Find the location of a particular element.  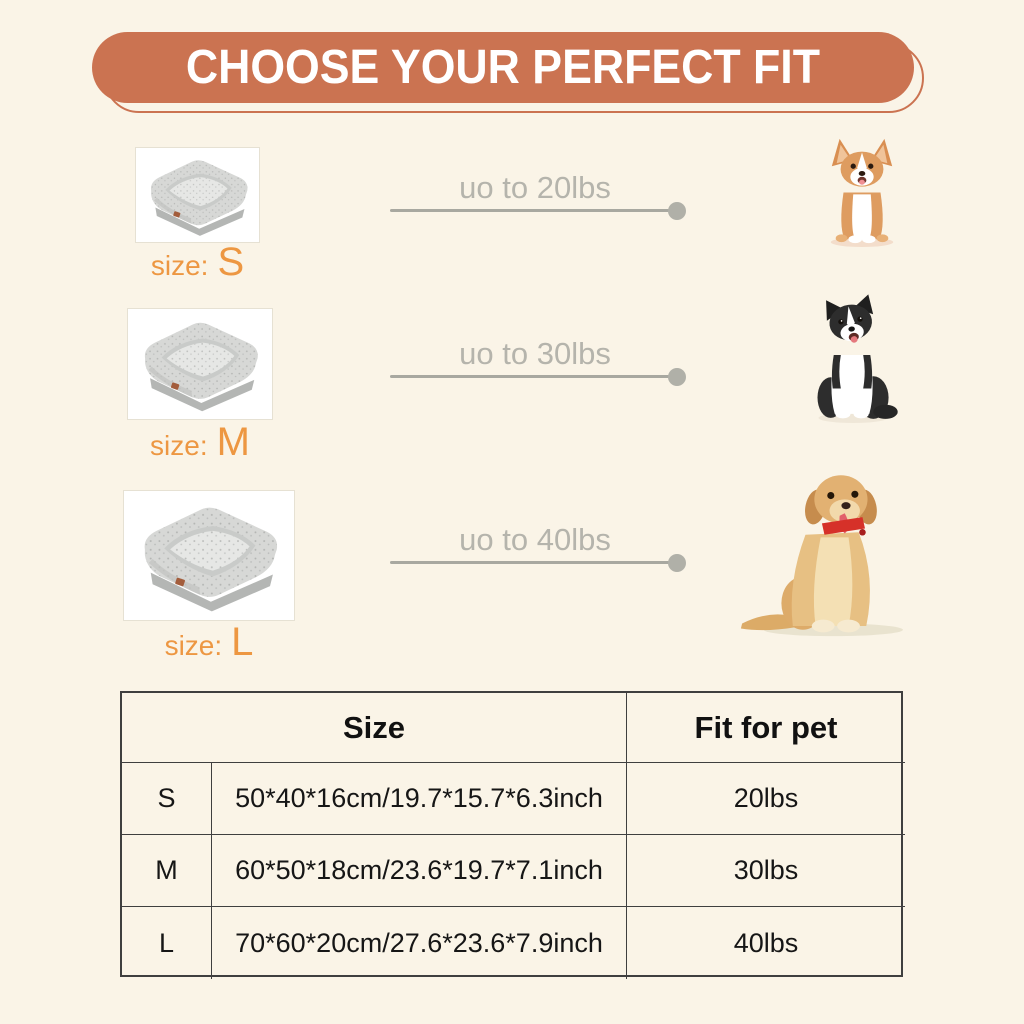

weight-label-l: uo to 40lbs is located at coordinates (535, 539).